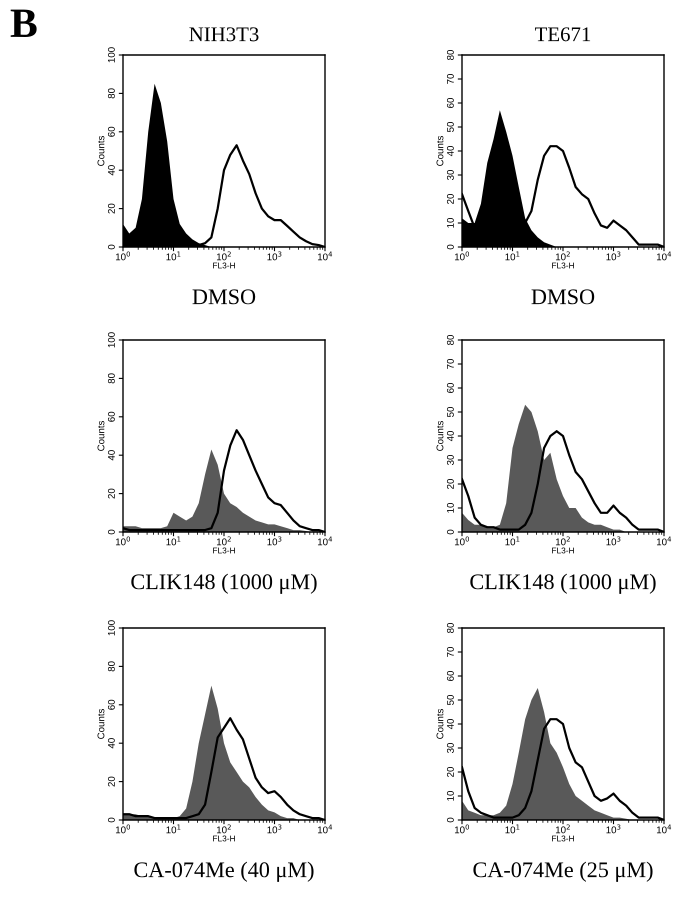 The width and height of the screenshot is (694, 923). I want to click on chart-title: NIH3T3, so click(223, 34).